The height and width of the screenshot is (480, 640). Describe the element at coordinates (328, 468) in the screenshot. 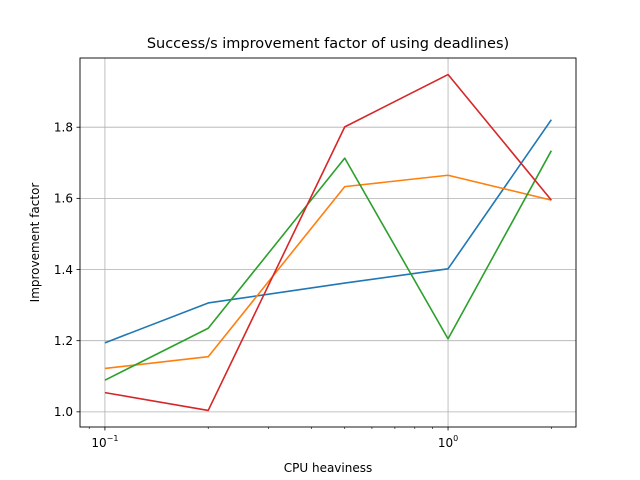

I see `x-axis-label: CPU heaviness` at that location.